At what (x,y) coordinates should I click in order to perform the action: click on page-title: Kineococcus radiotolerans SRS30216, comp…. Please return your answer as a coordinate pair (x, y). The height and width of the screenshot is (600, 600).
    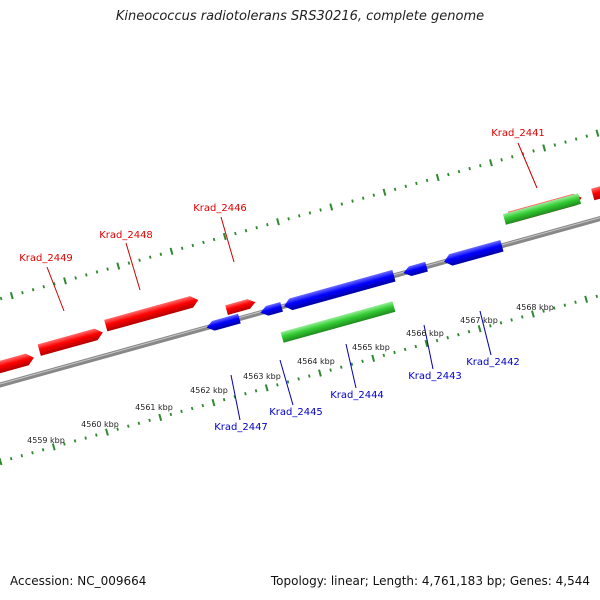
    Looking at the image, I should click on (300, 16).